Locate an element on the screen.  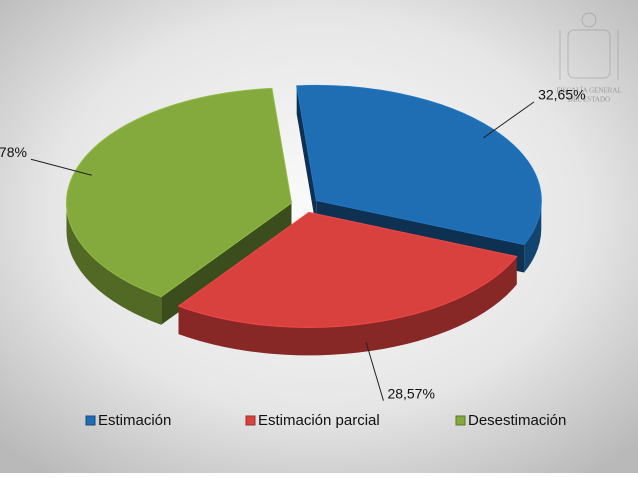
data-label: 38,78% is located at coordinates (13, 152).